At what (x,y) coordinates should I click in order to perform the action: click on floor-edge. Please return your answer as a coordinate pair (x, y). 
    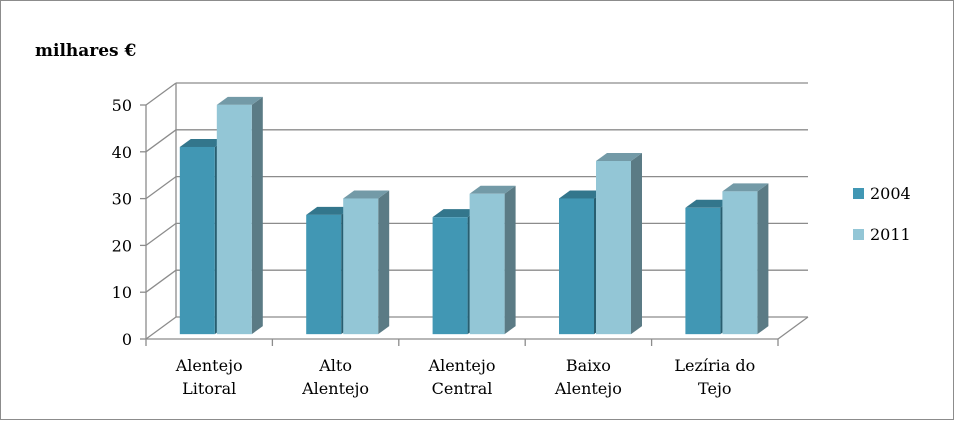
    Looking at the image, I should click on (793, 328).